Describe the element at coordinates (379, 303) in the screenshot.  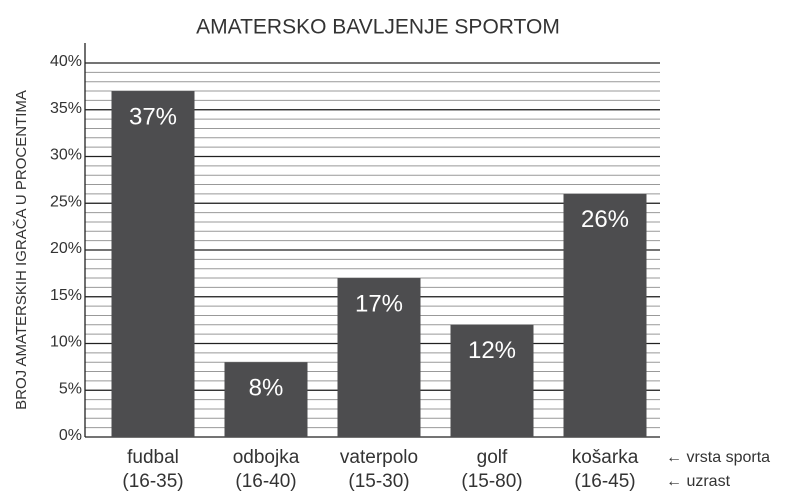
I see `value-label: 17%` at that location.